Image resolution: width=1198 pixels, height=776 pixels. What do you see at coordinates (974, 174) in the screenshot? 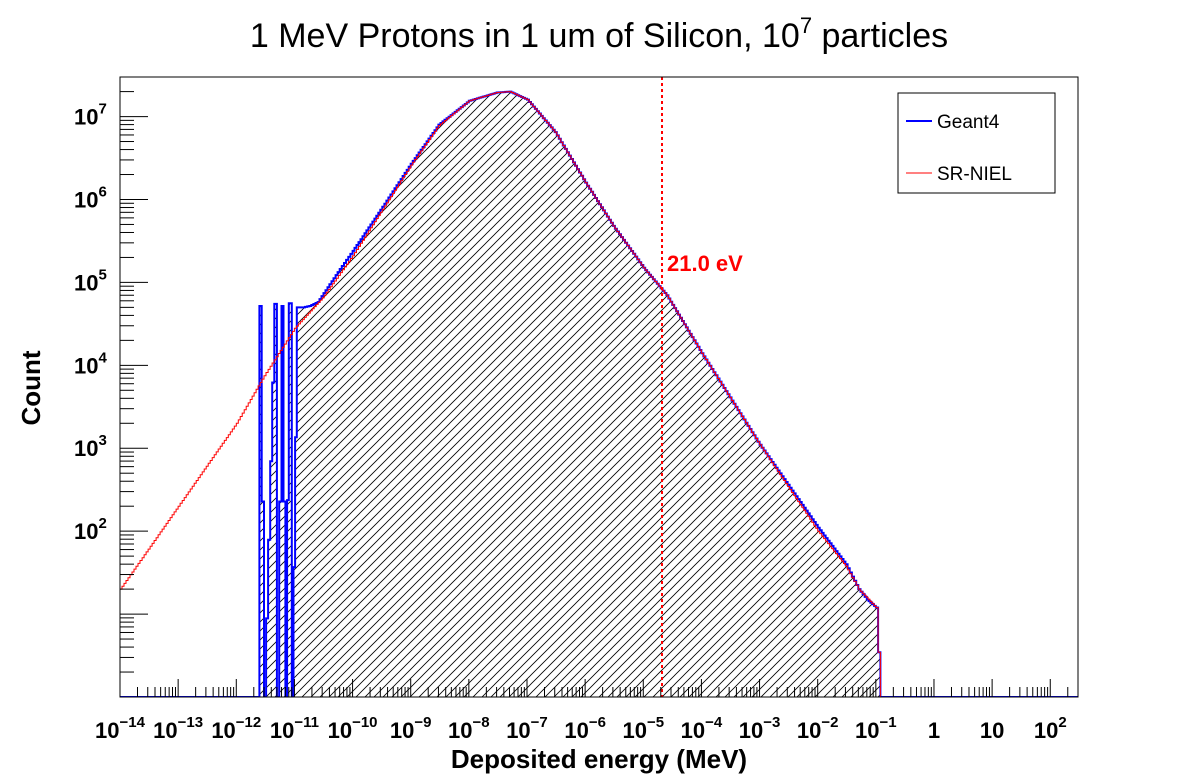
I see `legend-entry-sr-niel: SR-NIEL` at bounding box center [974, 174].